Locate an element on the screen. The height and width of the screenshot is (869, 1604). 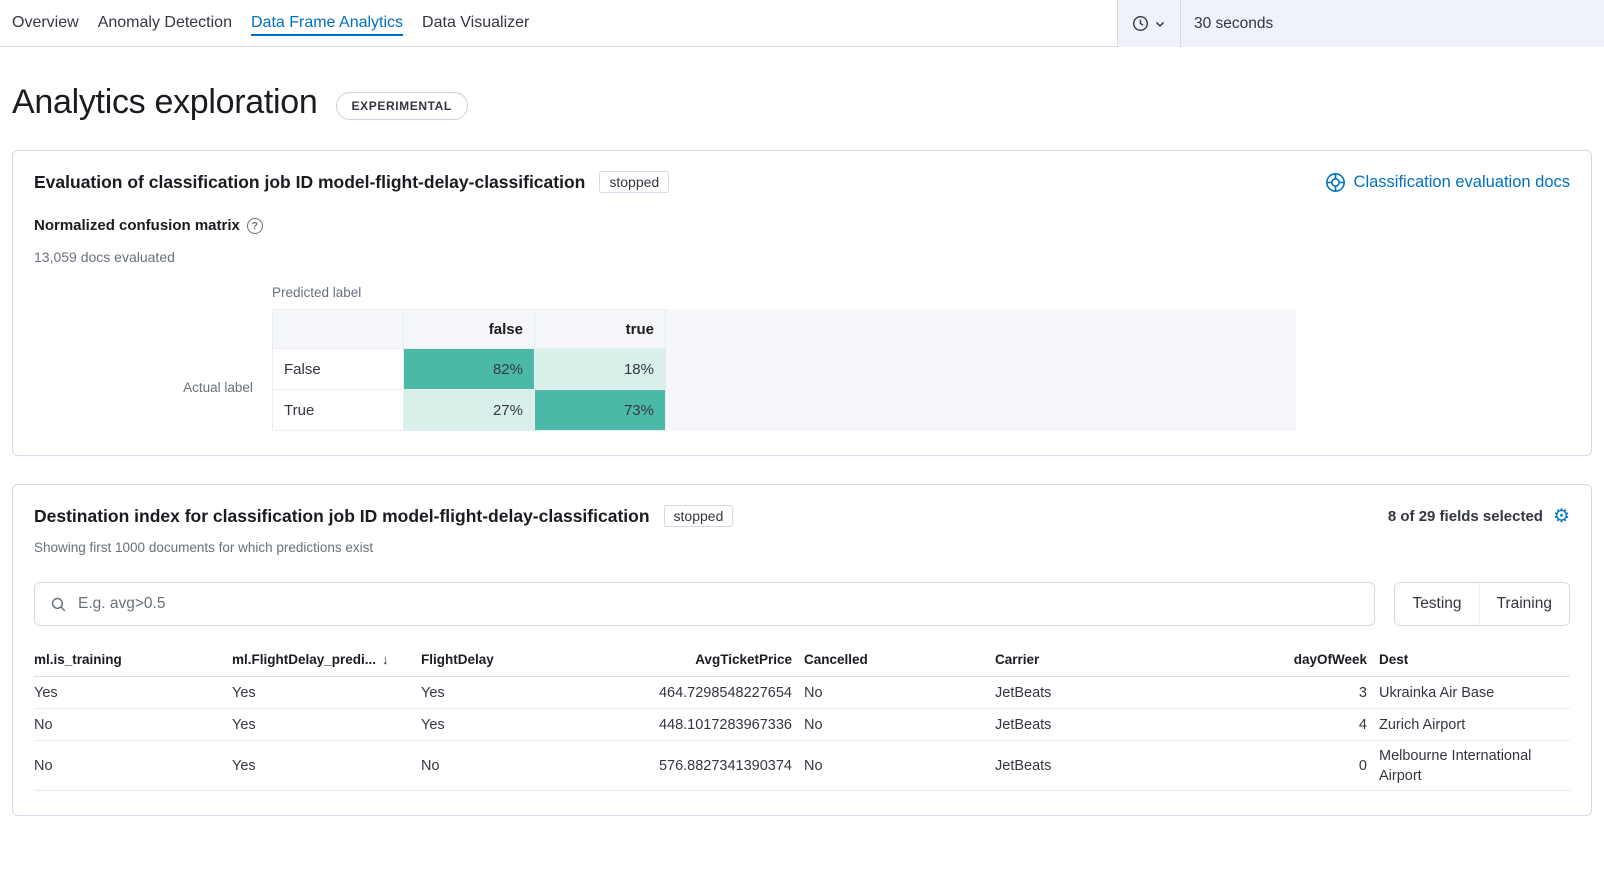
tab-data-frame-analytics: Data Frame Analytics is located at coordinates (327, 25).